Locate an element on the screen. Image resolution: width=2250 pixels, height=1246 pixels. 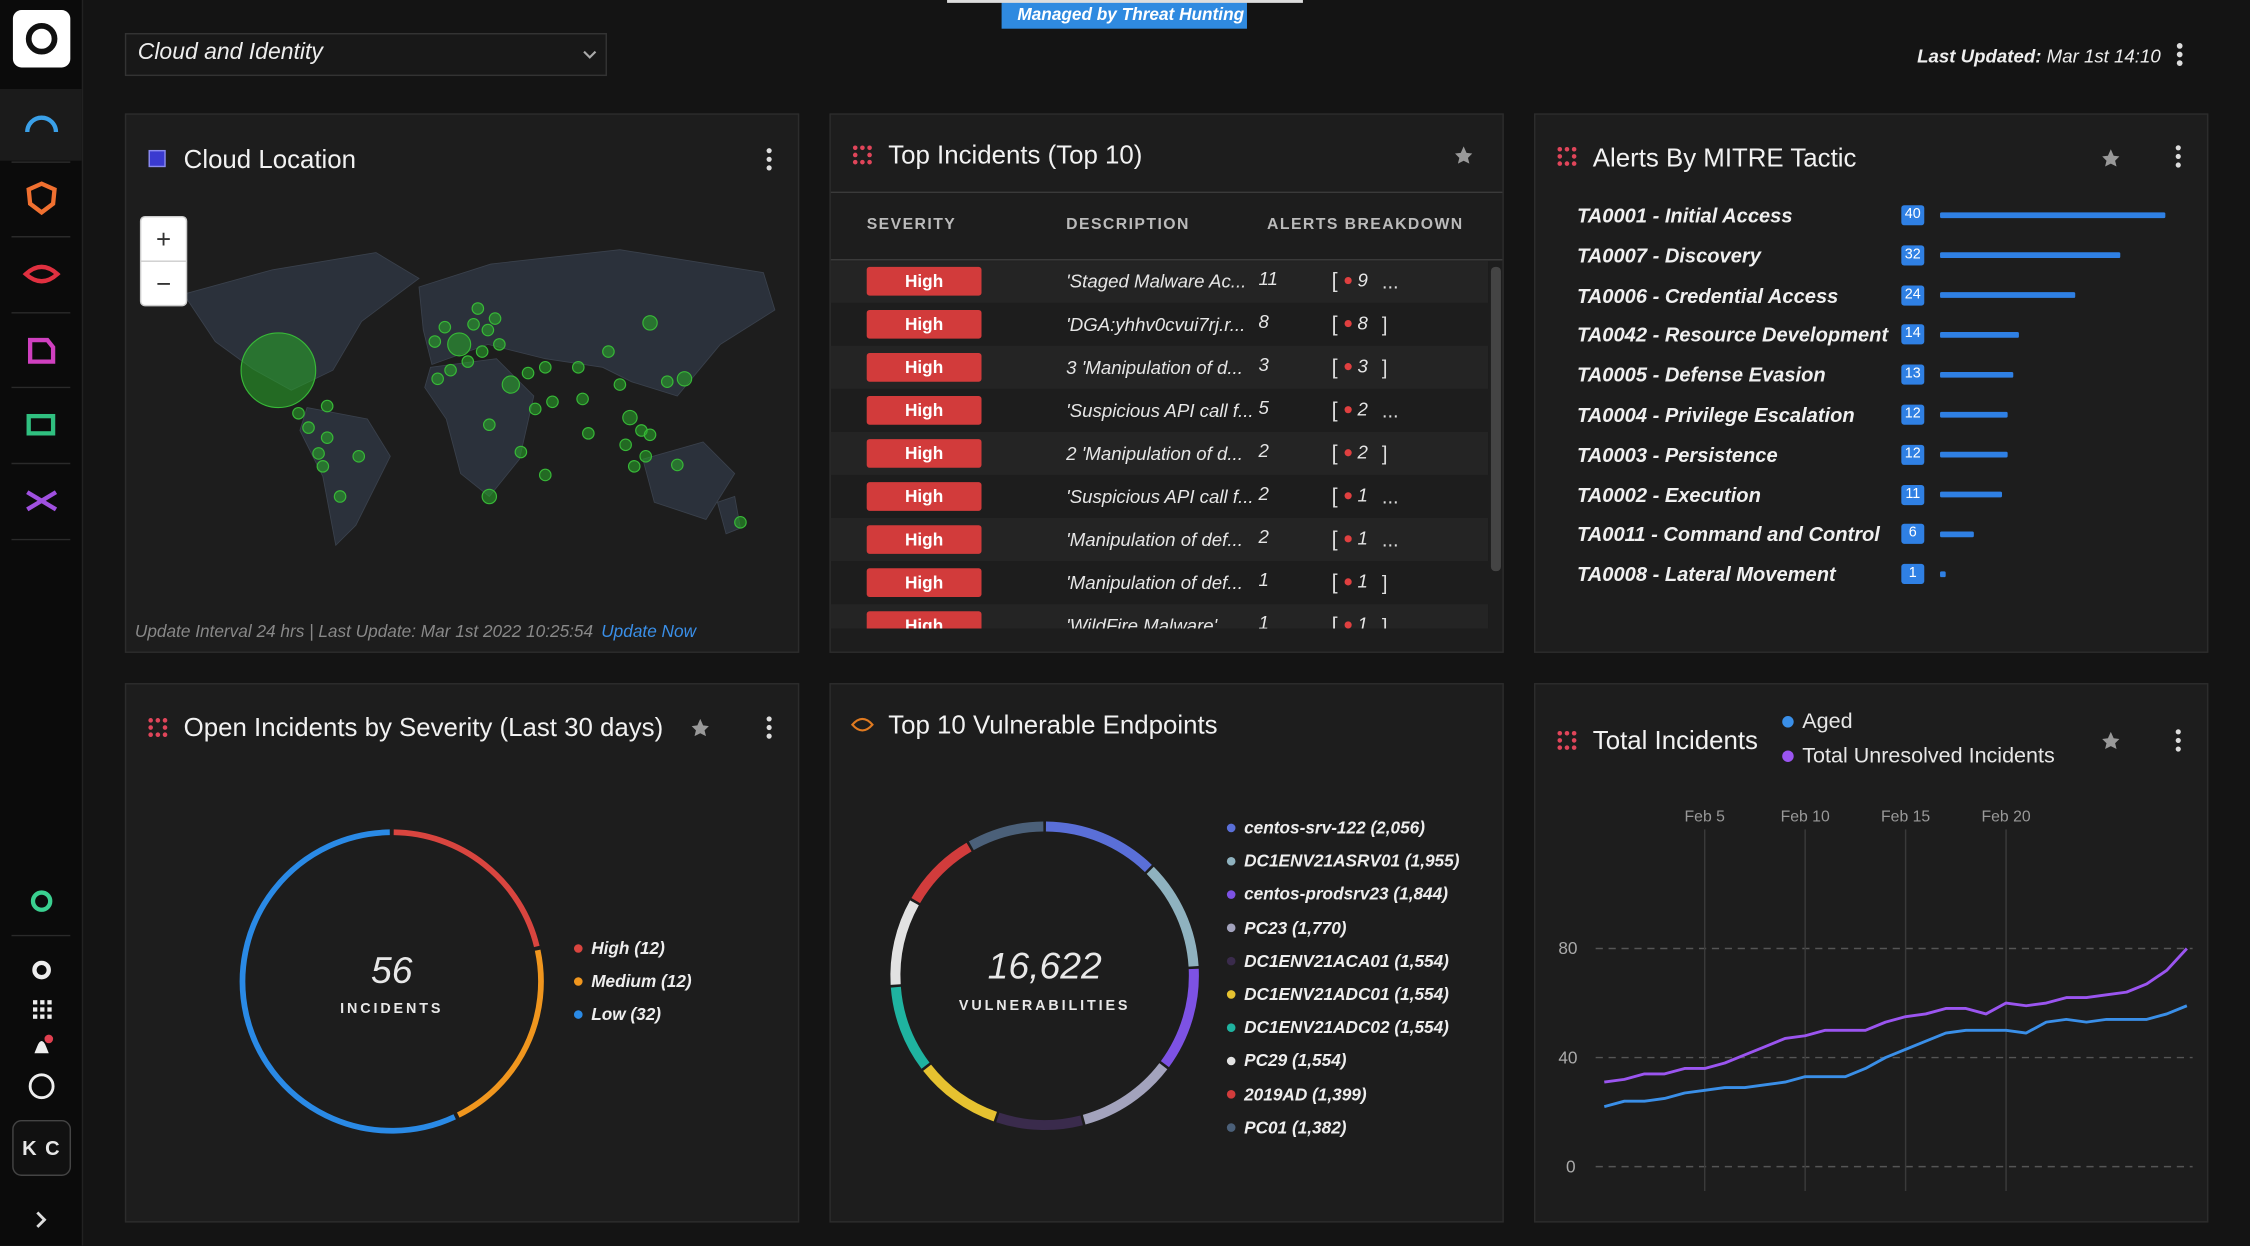
banner-text: Managed by Threat Hunting is located at coordinates (1131, 14).